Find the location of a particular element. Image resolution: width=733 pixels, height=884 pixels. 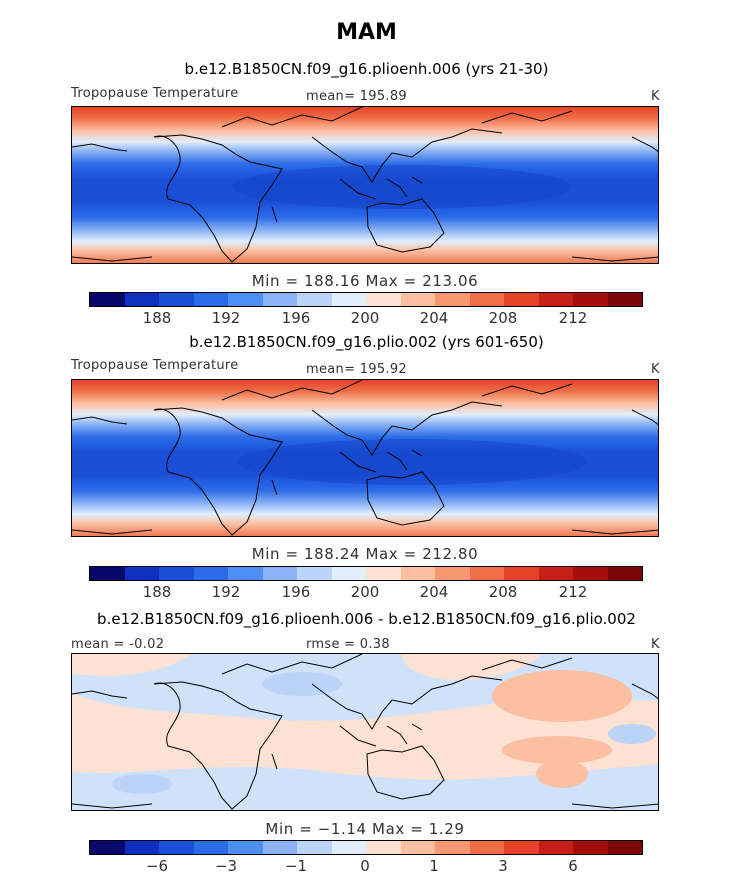

panel-1-colorbar is located at coordinates (366, 299).